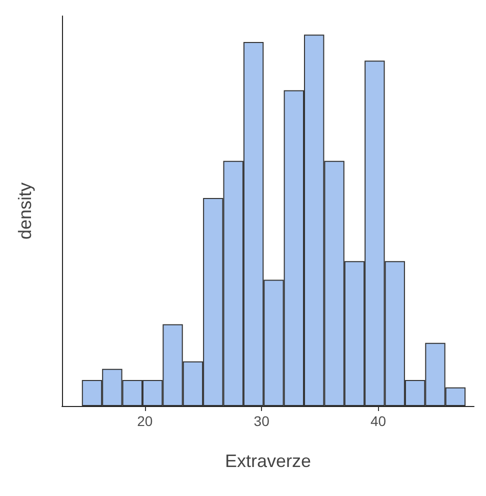  I want to click on x-axis-title: Extraverze, so click(268, 461).